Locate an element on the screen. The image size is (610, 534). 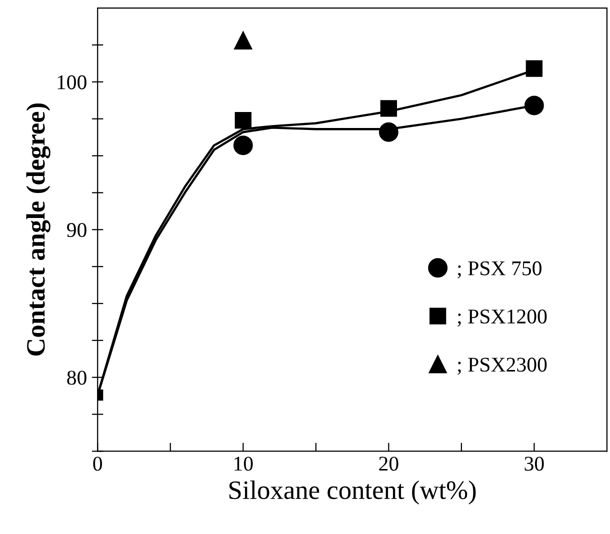
y-axis-title: Contact angle (degree) is located at coordinates (38, 230).